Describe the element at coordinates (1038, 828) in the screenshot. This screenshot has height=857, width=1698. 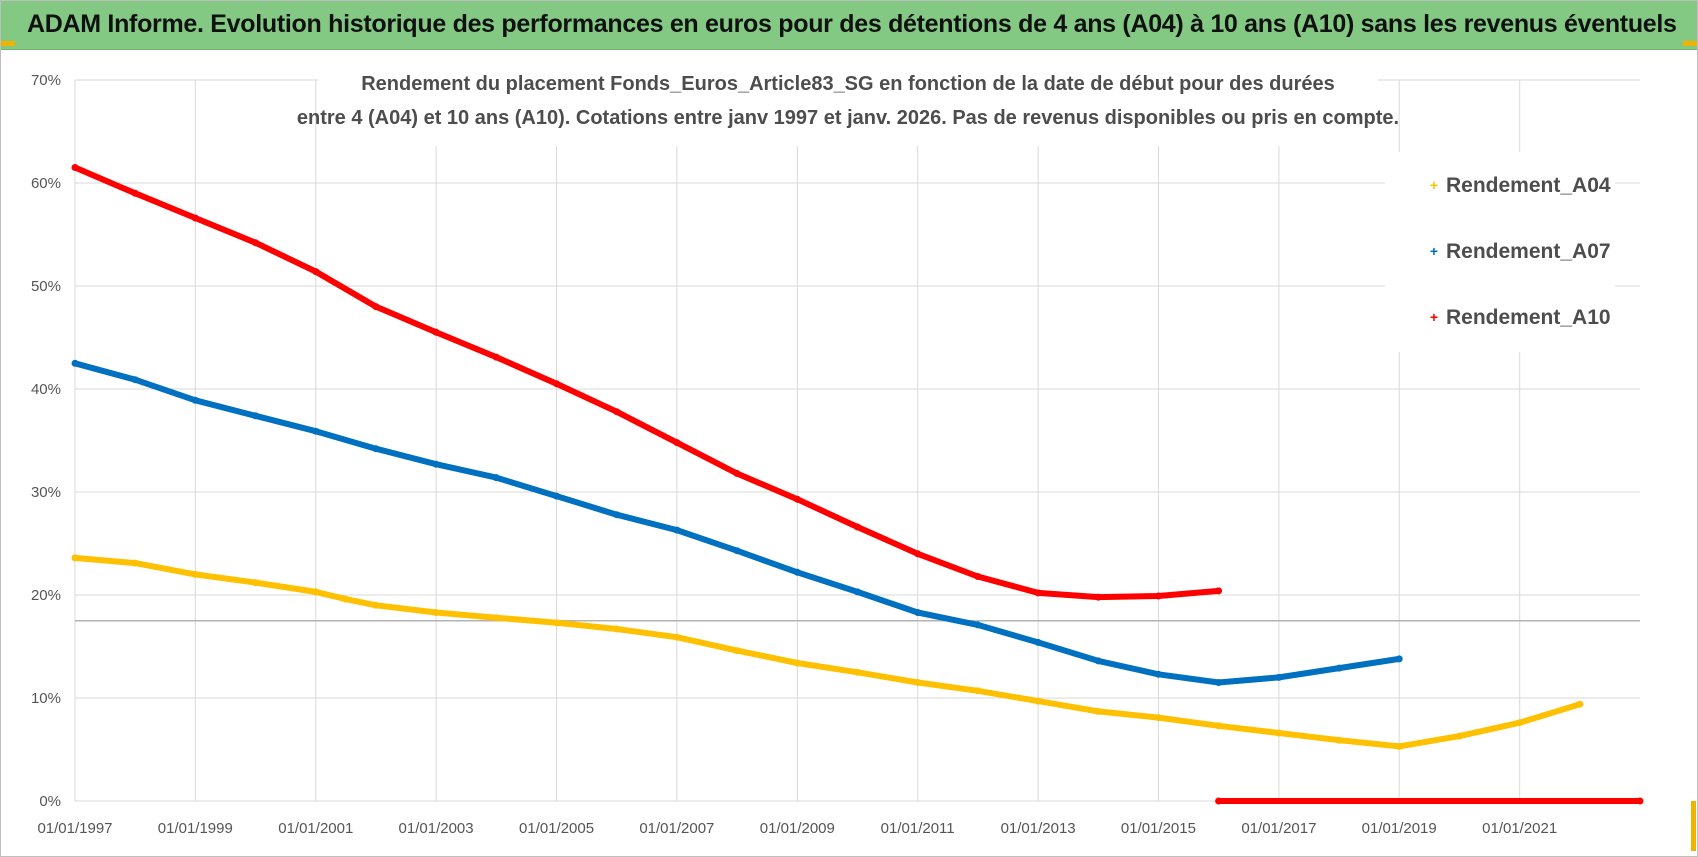
I see `x-tick-label: 01/01/2013` at that location.